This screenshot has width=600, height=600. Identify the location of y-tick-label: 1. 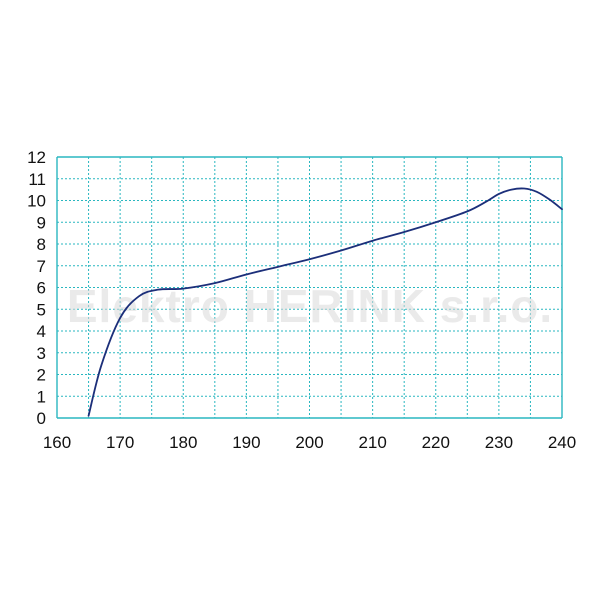
(41, 396).